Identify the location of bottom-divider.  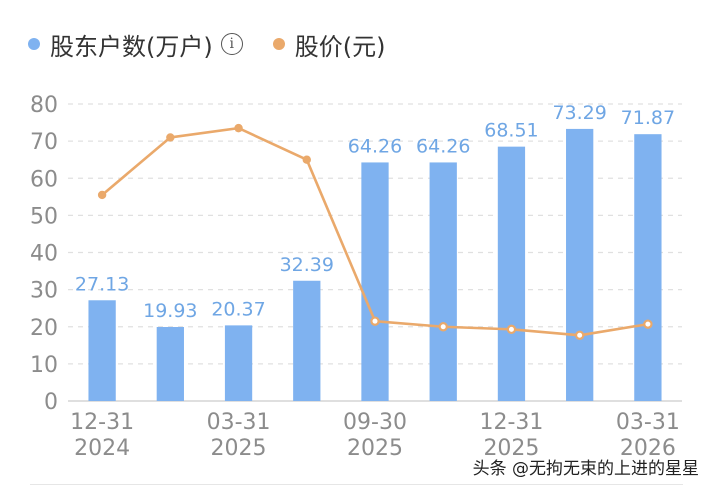
(356, 484).